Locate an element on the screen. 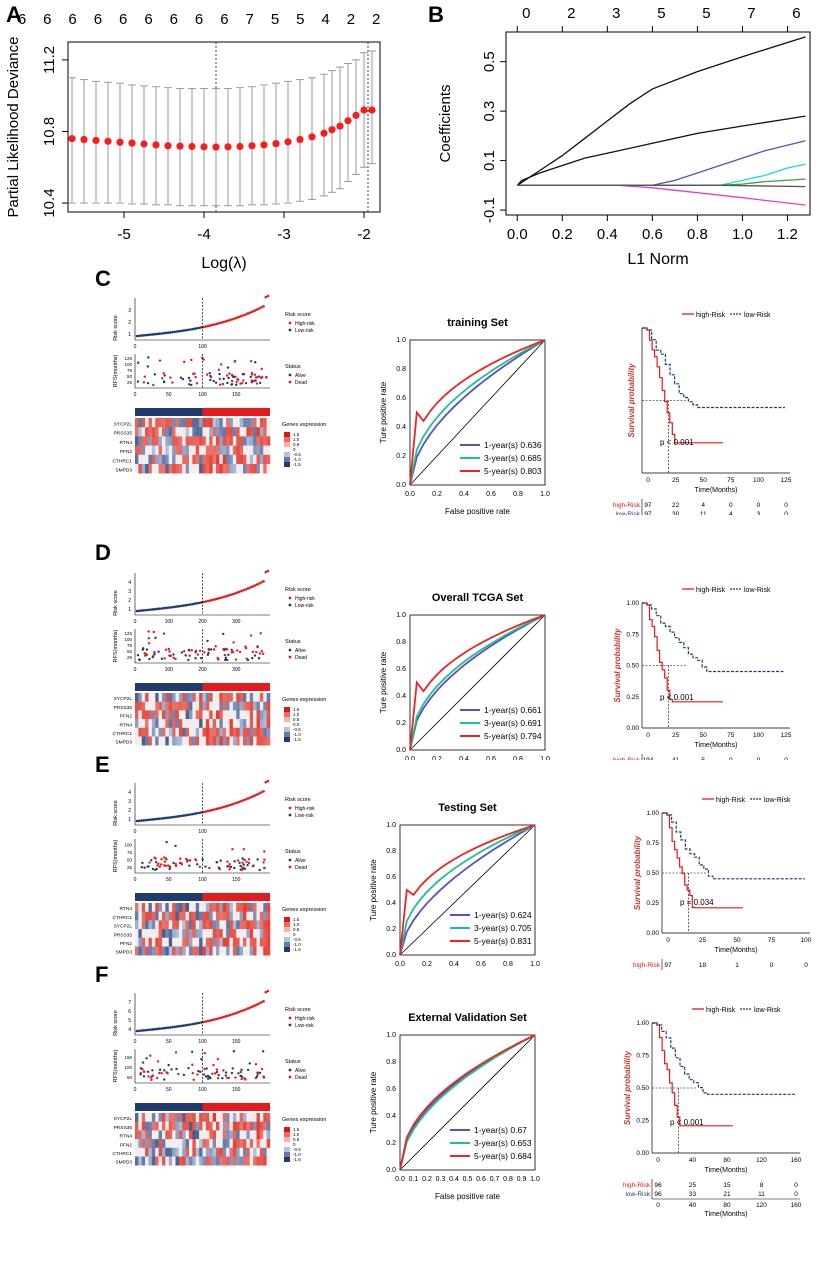 Image resolution: width=823 pixels, height=1263 pixels. rfs-legend-dead: Dead is located at coordinates (301, 1078).